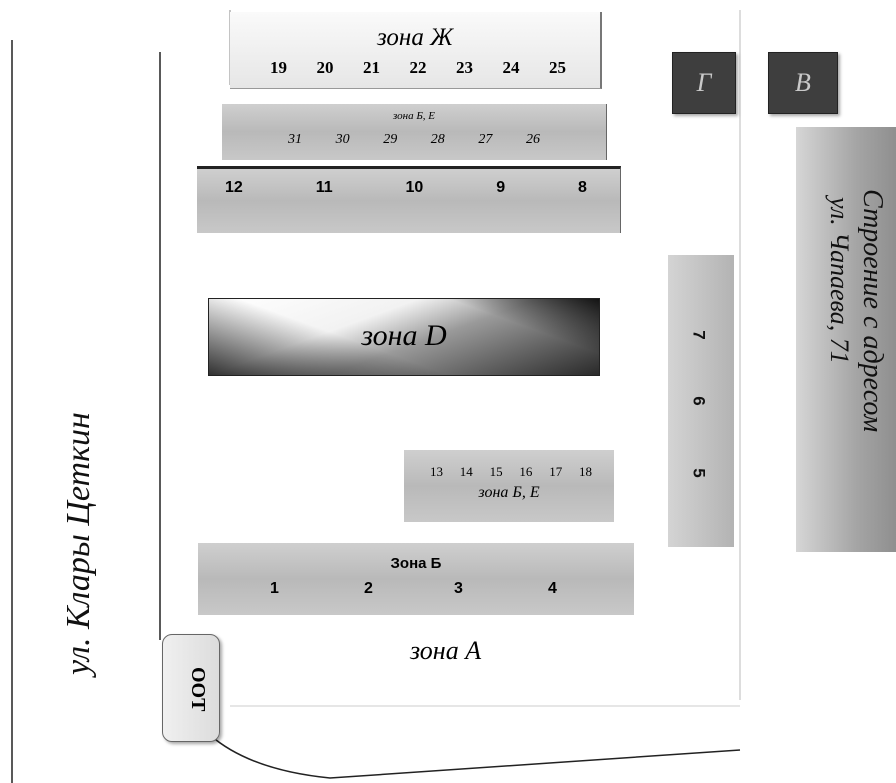  What do you see at coordinates (511, 67) in the screenshot?
I see `stall-24: 24` at bounding box center [511, 67].